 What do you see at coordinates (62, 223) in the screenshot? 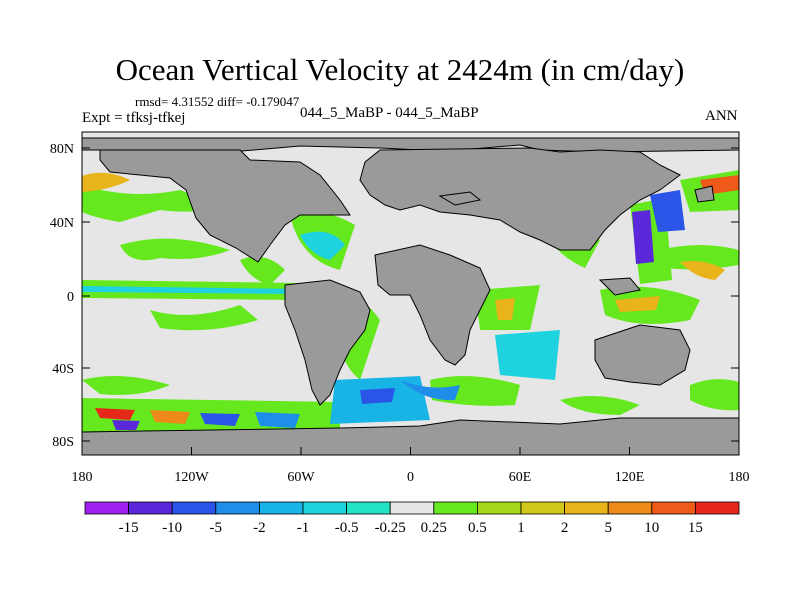
I see `lat-label: 40N` at bounding box center [62, 223].